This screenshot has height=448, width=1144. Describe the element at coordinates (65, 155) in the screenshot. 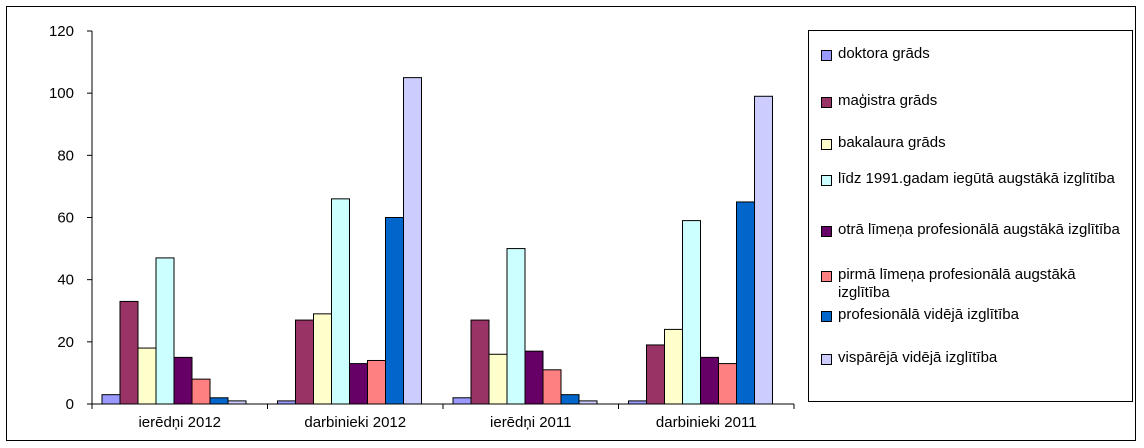

I see `y-tick-label: 80` at that location.